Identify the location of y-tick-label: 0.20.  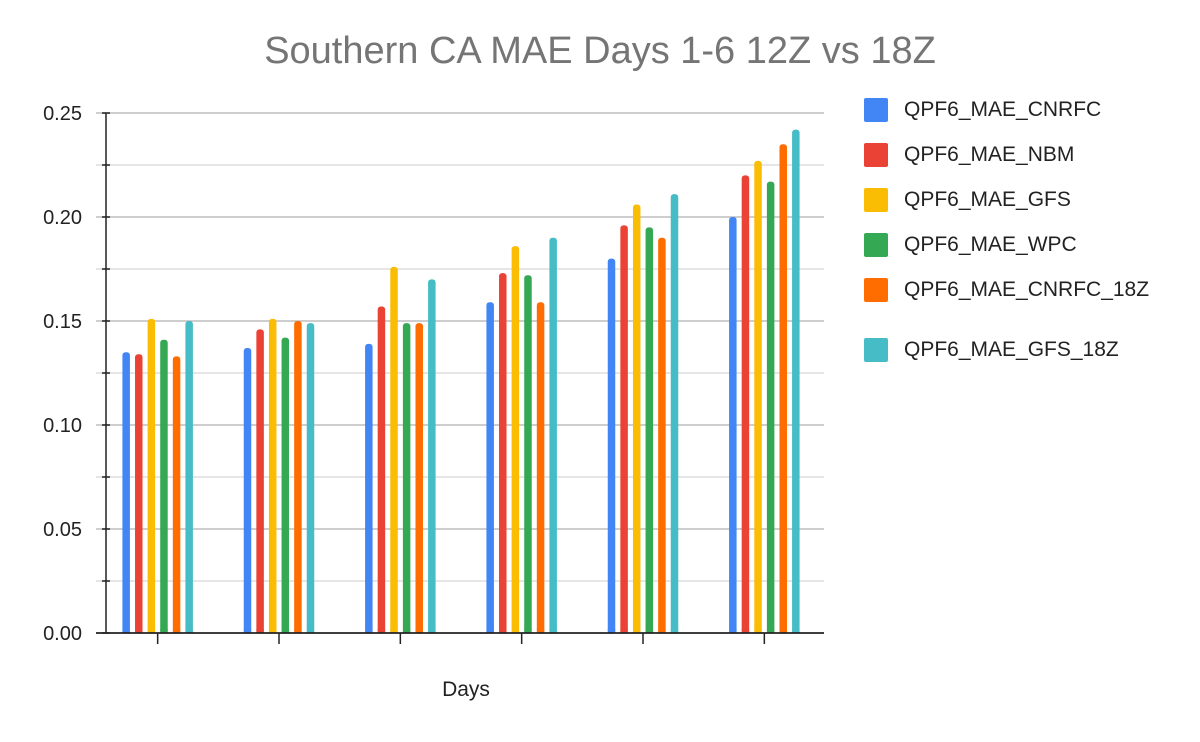
(62, 218).